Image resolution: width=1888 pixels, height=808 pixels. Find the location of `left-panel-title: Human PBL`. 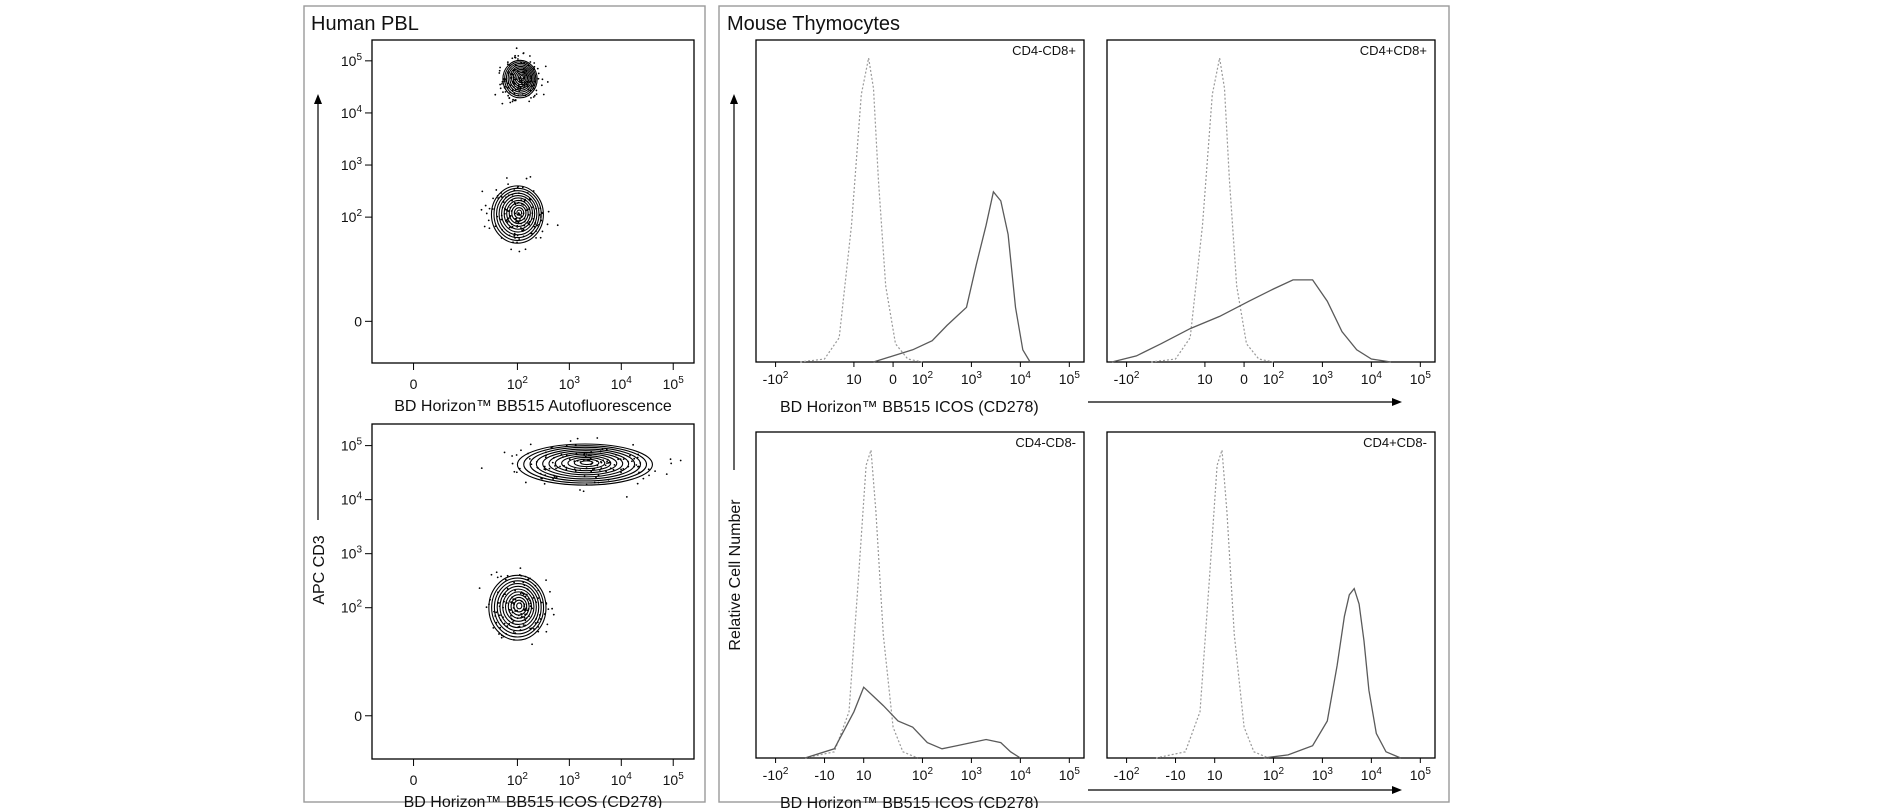

left-panel-title: Human PBL is located at coordinates (365, 24).